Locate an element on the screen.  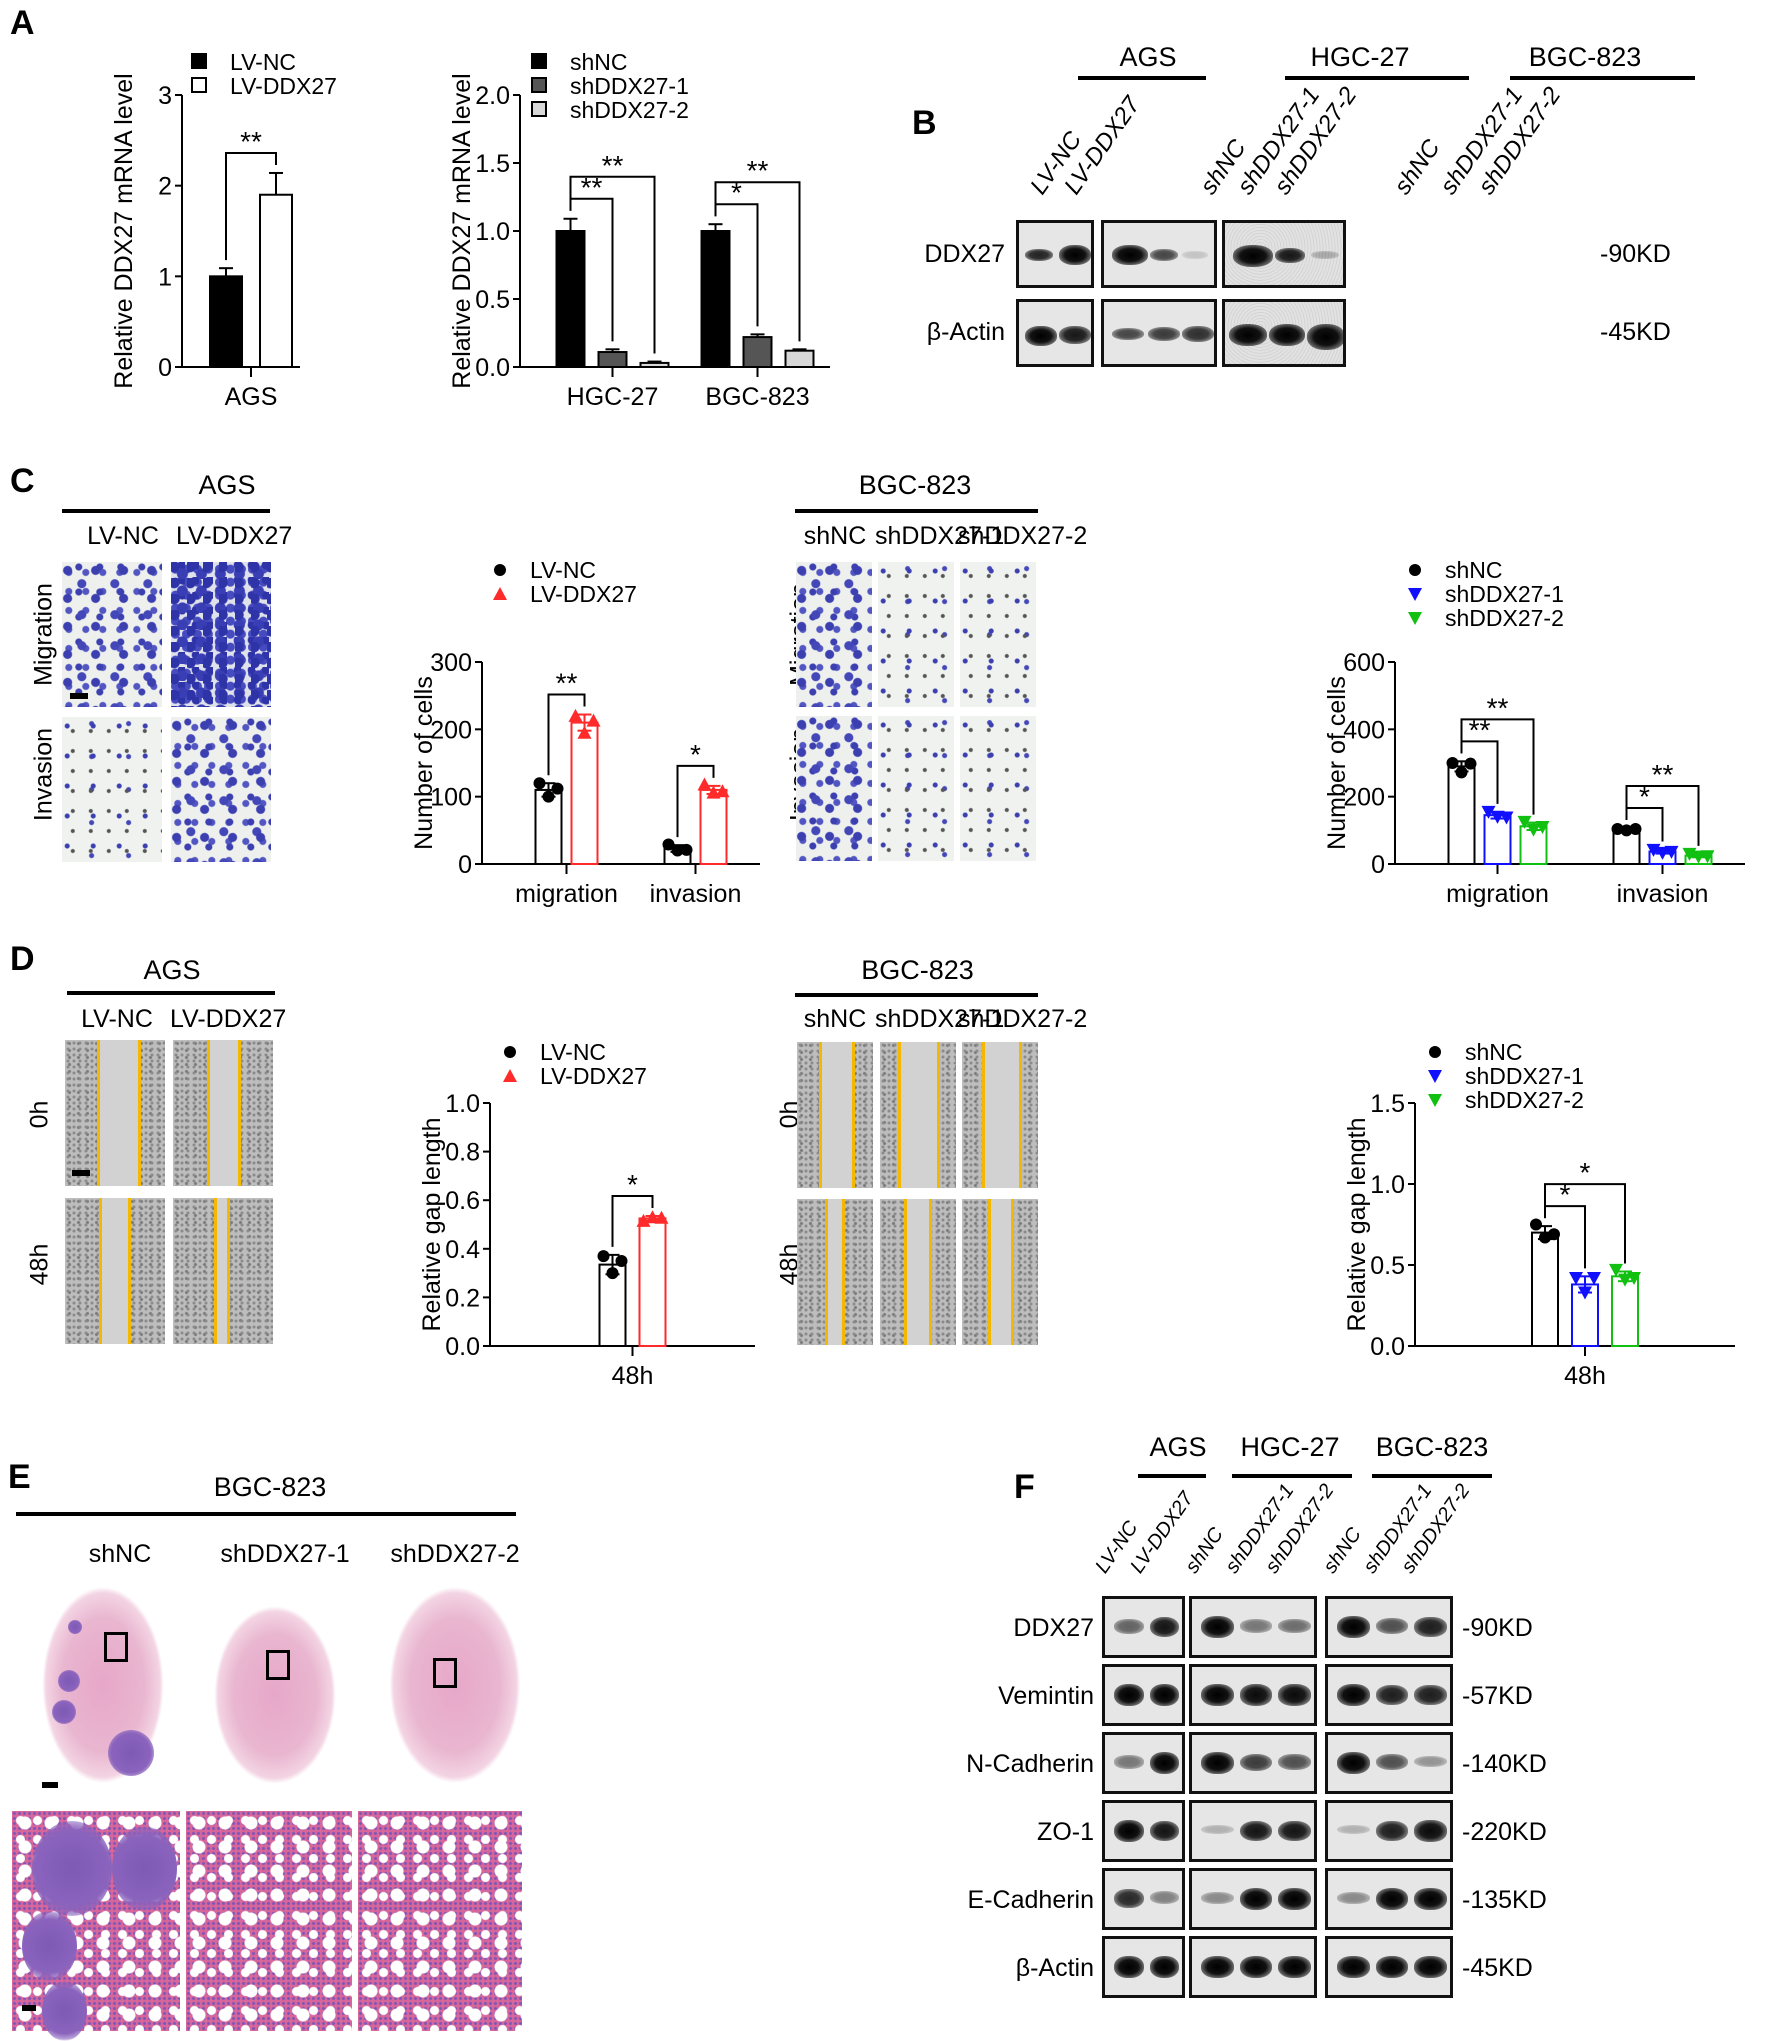
blot-row-label: N-Cadherin is located at coordinates (1030, 1764).